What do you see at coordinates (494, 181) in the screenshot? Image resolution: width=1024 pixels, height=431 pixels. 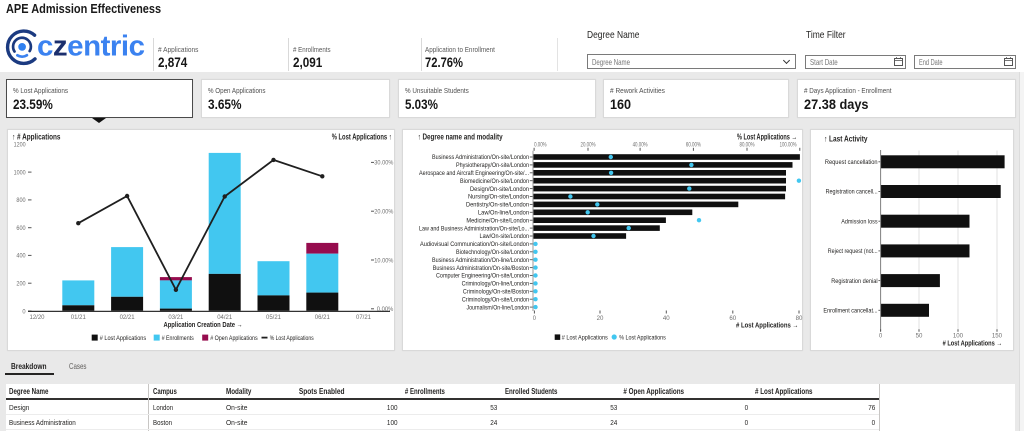 I see `svg-text: Biomedicine/On-site/London` at bounding box center [494, 181].